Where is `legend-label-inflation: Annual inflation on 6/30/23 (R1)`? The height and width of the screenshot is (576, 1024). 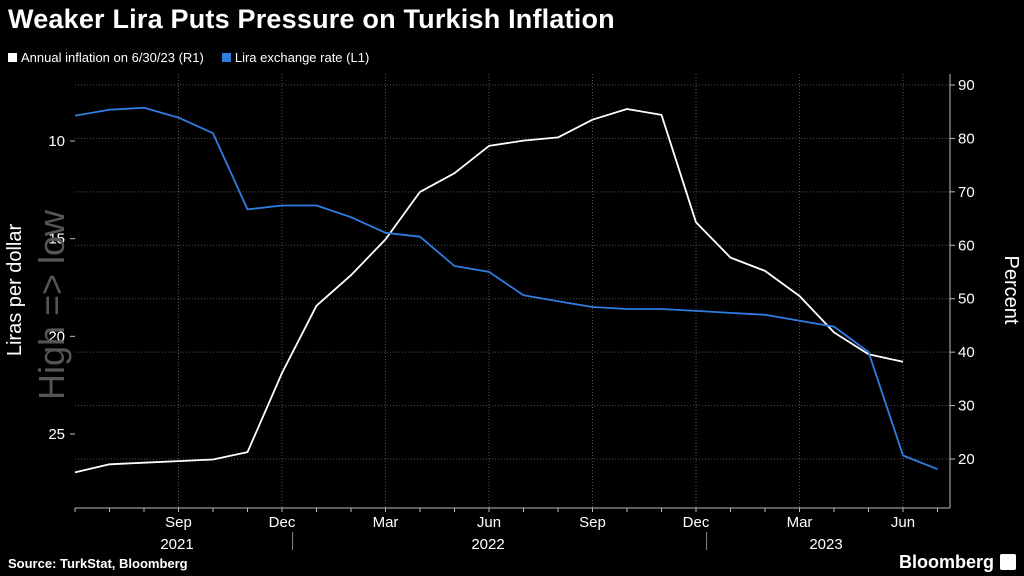 legend-label-inflation: Annual inflation on 6/30/23 (R1) is located at coordinates (112, 57).